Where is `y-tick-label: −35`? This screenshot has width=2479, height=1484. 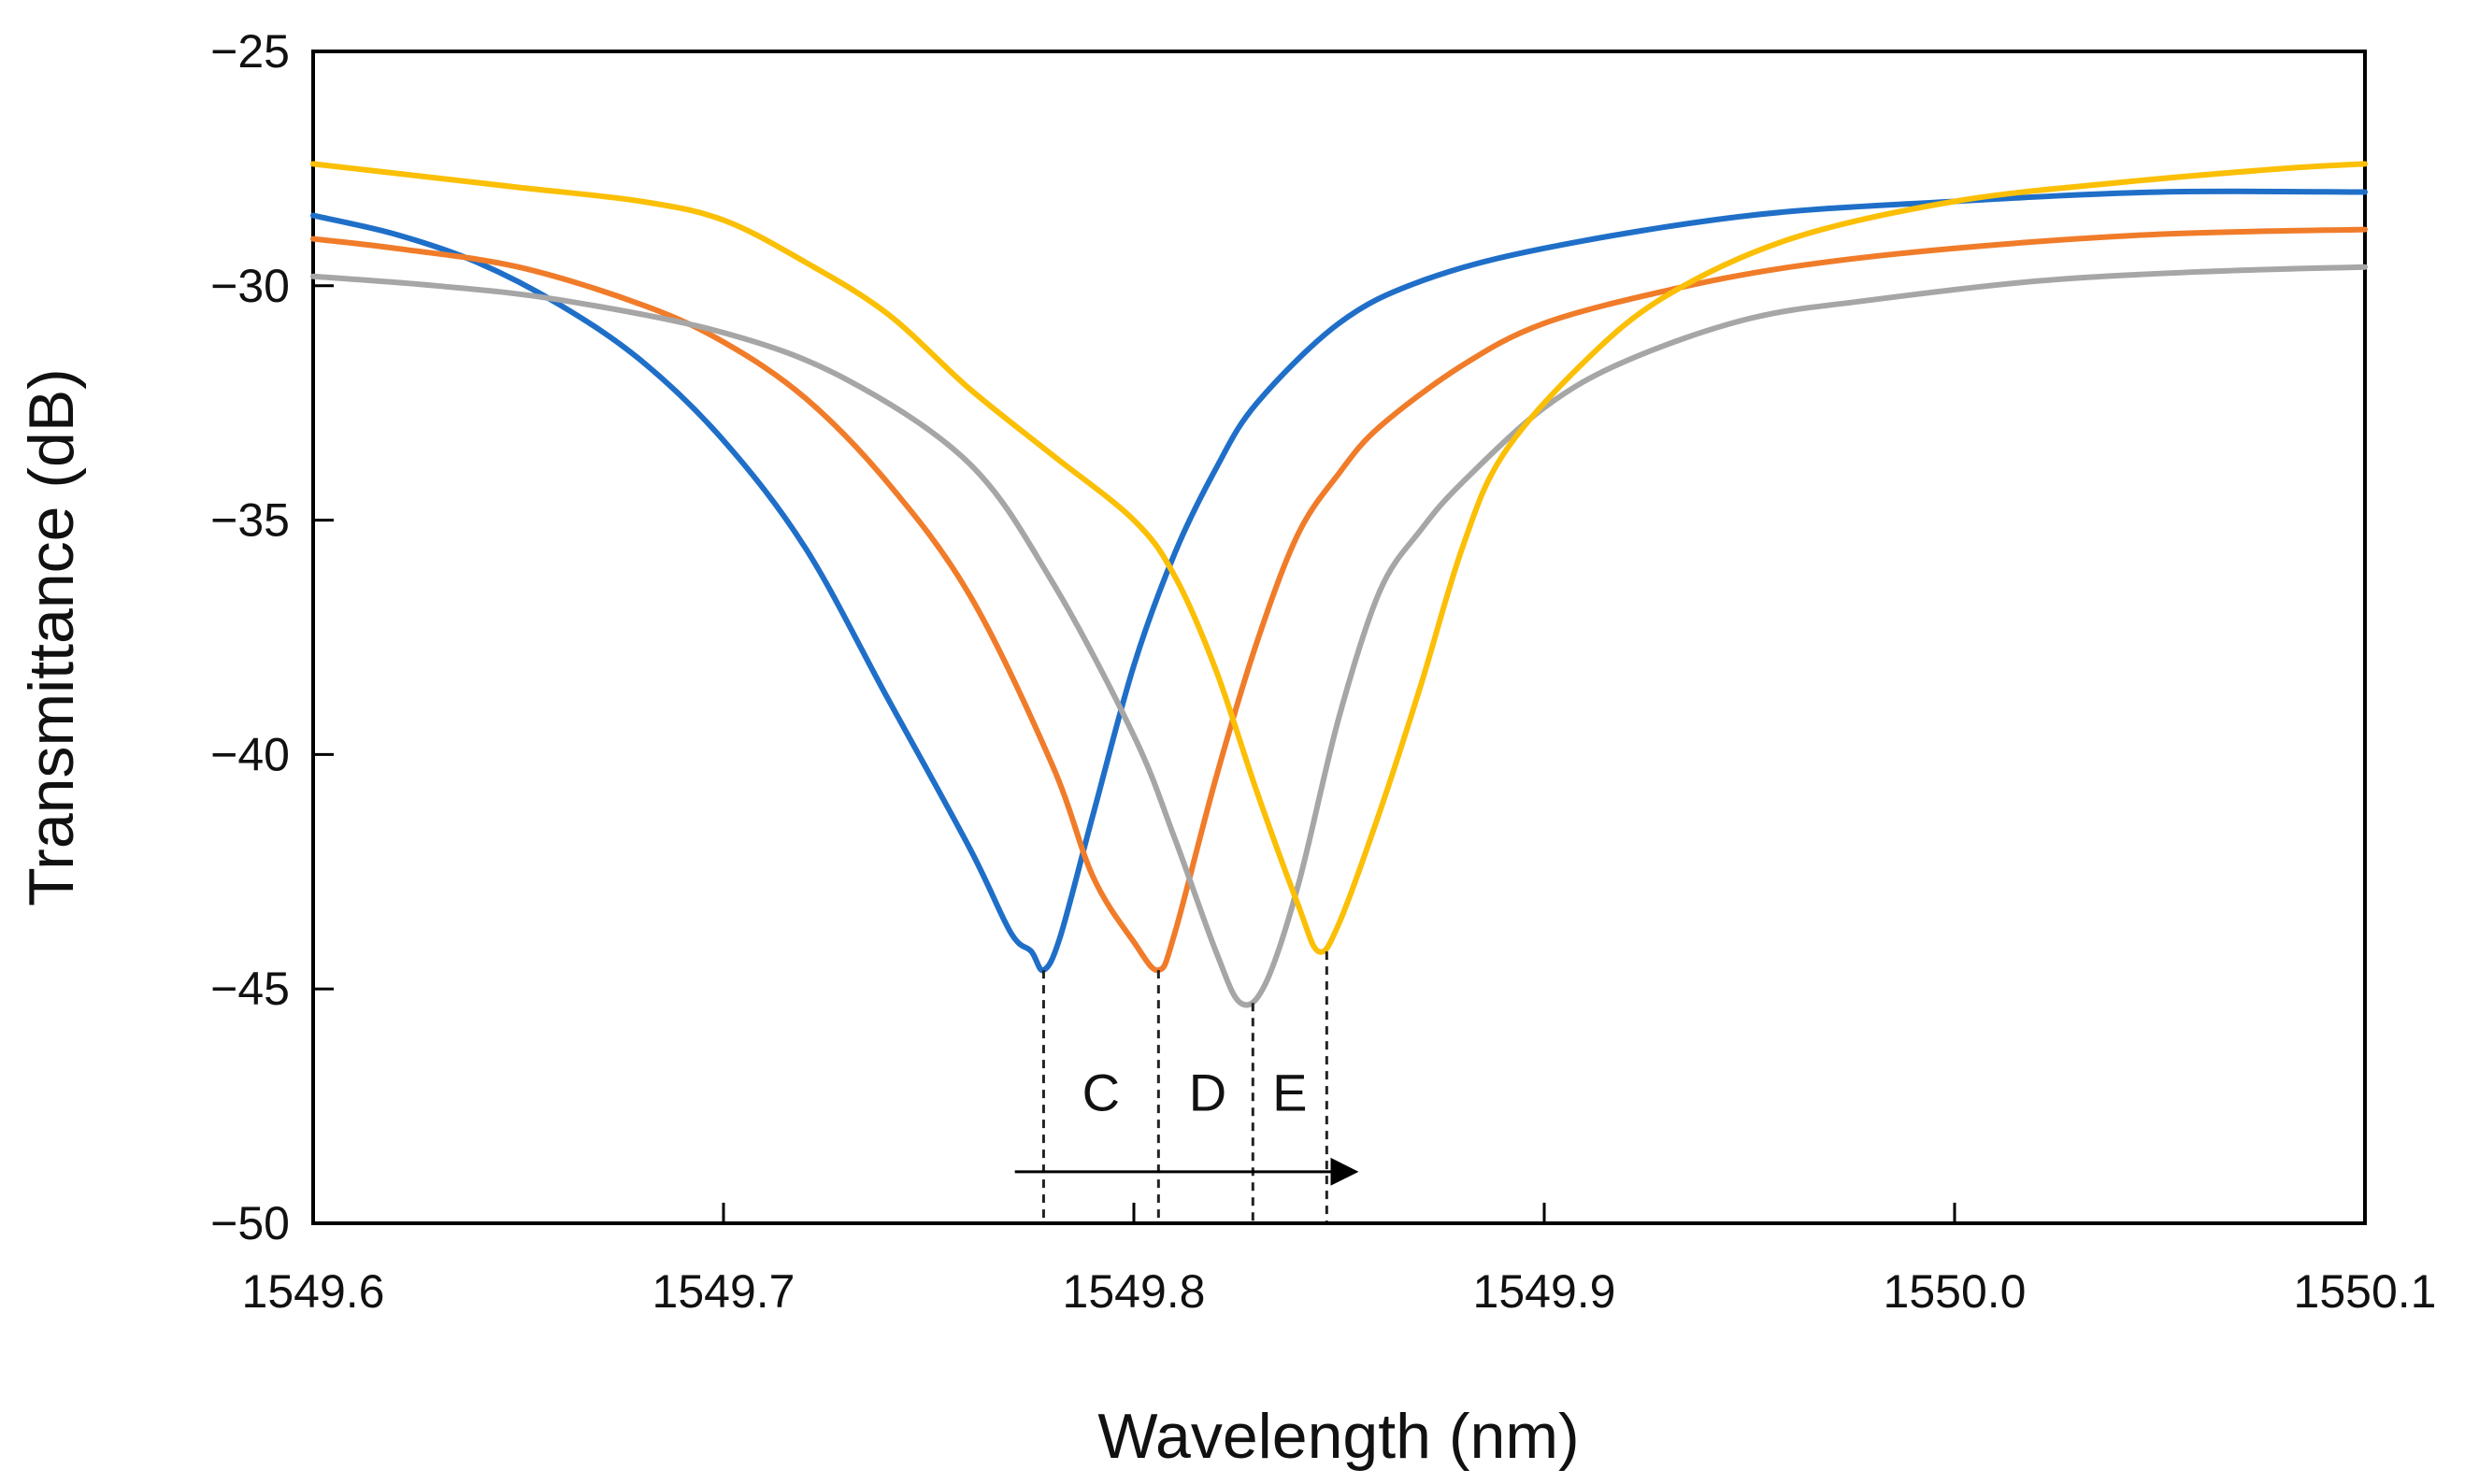
y-tick-label: −35 is located at coordinates (250, 520).